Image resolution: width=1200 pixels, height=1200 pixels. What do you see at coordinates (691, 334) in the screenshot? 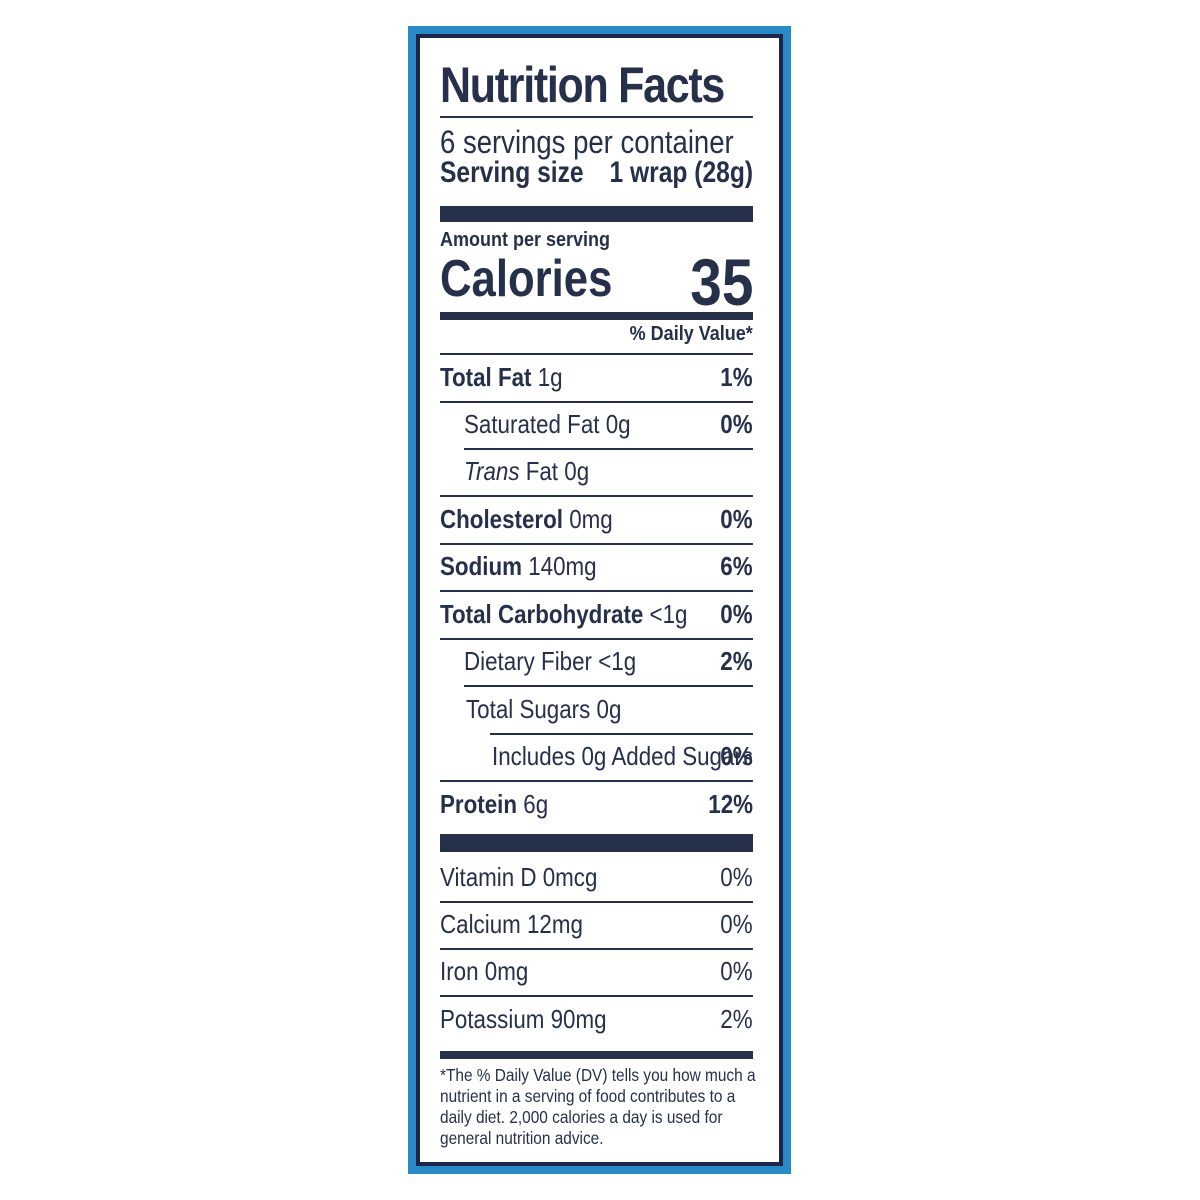
I see `daily-value-header: % Daily Value*` at bounding box center [691, 334].